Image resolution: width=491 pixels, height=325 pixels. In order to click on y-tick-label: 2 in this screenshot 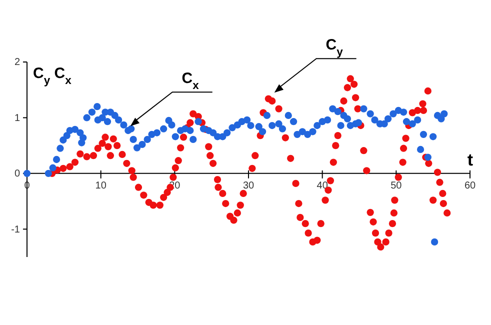, I will do `click(17, 62)`.